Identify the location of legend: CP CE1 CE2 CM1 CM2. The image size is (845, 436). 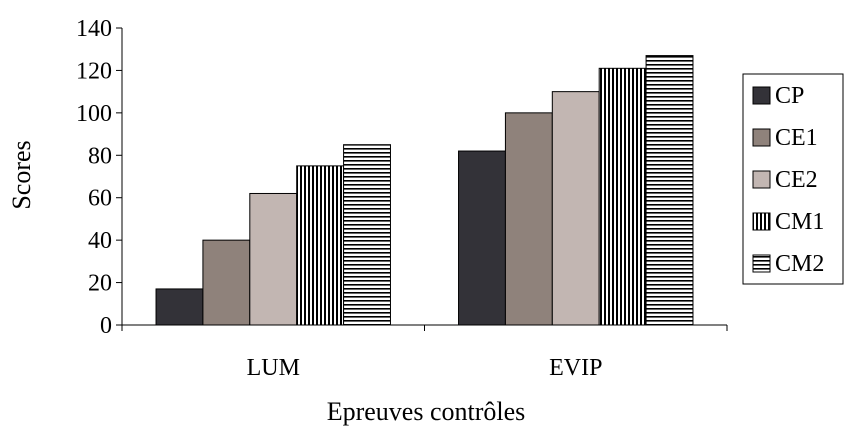
(793, 179).